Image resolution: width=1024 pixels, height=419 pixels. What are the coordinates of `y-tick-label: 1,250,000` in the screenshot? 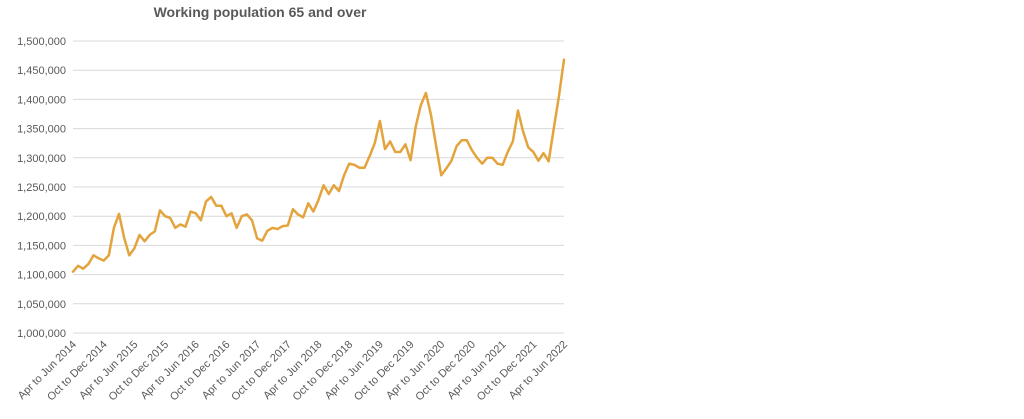 It's located at (41, 188).